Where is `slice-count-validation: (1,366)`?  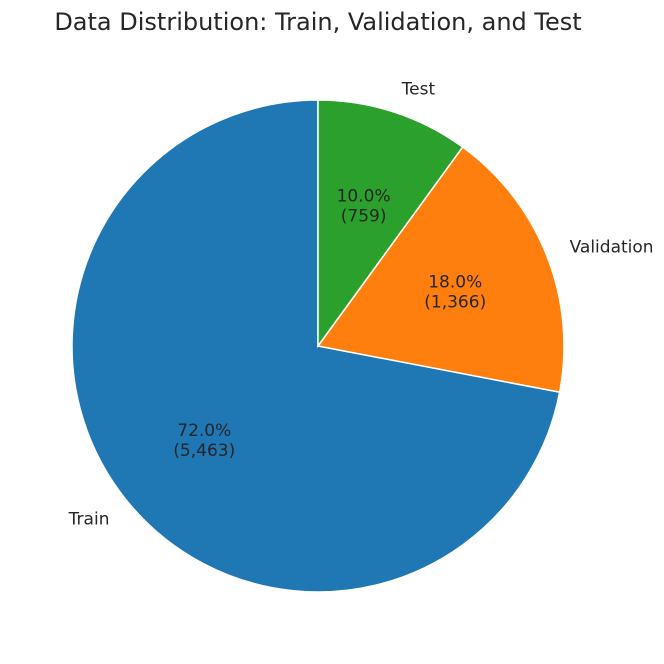 slice-count-validation: (1,366) is located at coordinates (455, 303).